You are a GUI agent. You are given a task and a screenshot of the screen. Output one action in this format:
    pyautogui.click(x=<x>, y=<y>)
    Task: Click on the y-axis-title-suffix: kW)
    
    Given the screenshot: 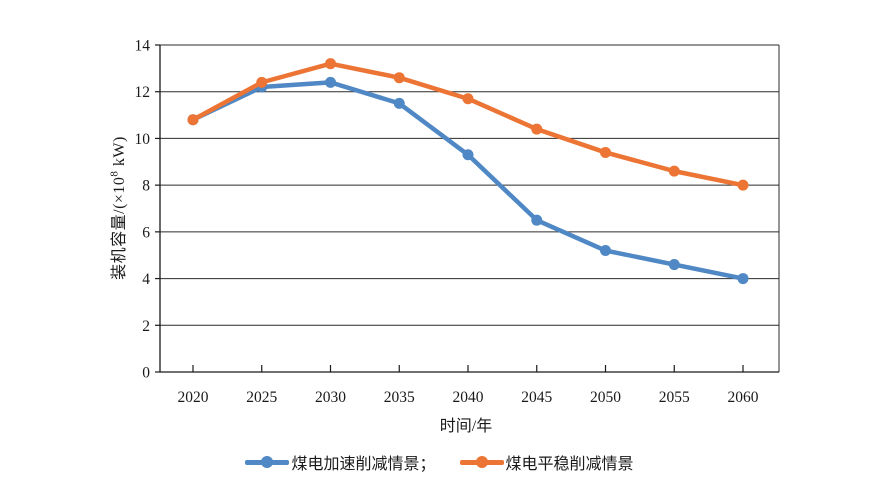 What is the action you would take?
    pyautogui.click(x=119, y=153)
    